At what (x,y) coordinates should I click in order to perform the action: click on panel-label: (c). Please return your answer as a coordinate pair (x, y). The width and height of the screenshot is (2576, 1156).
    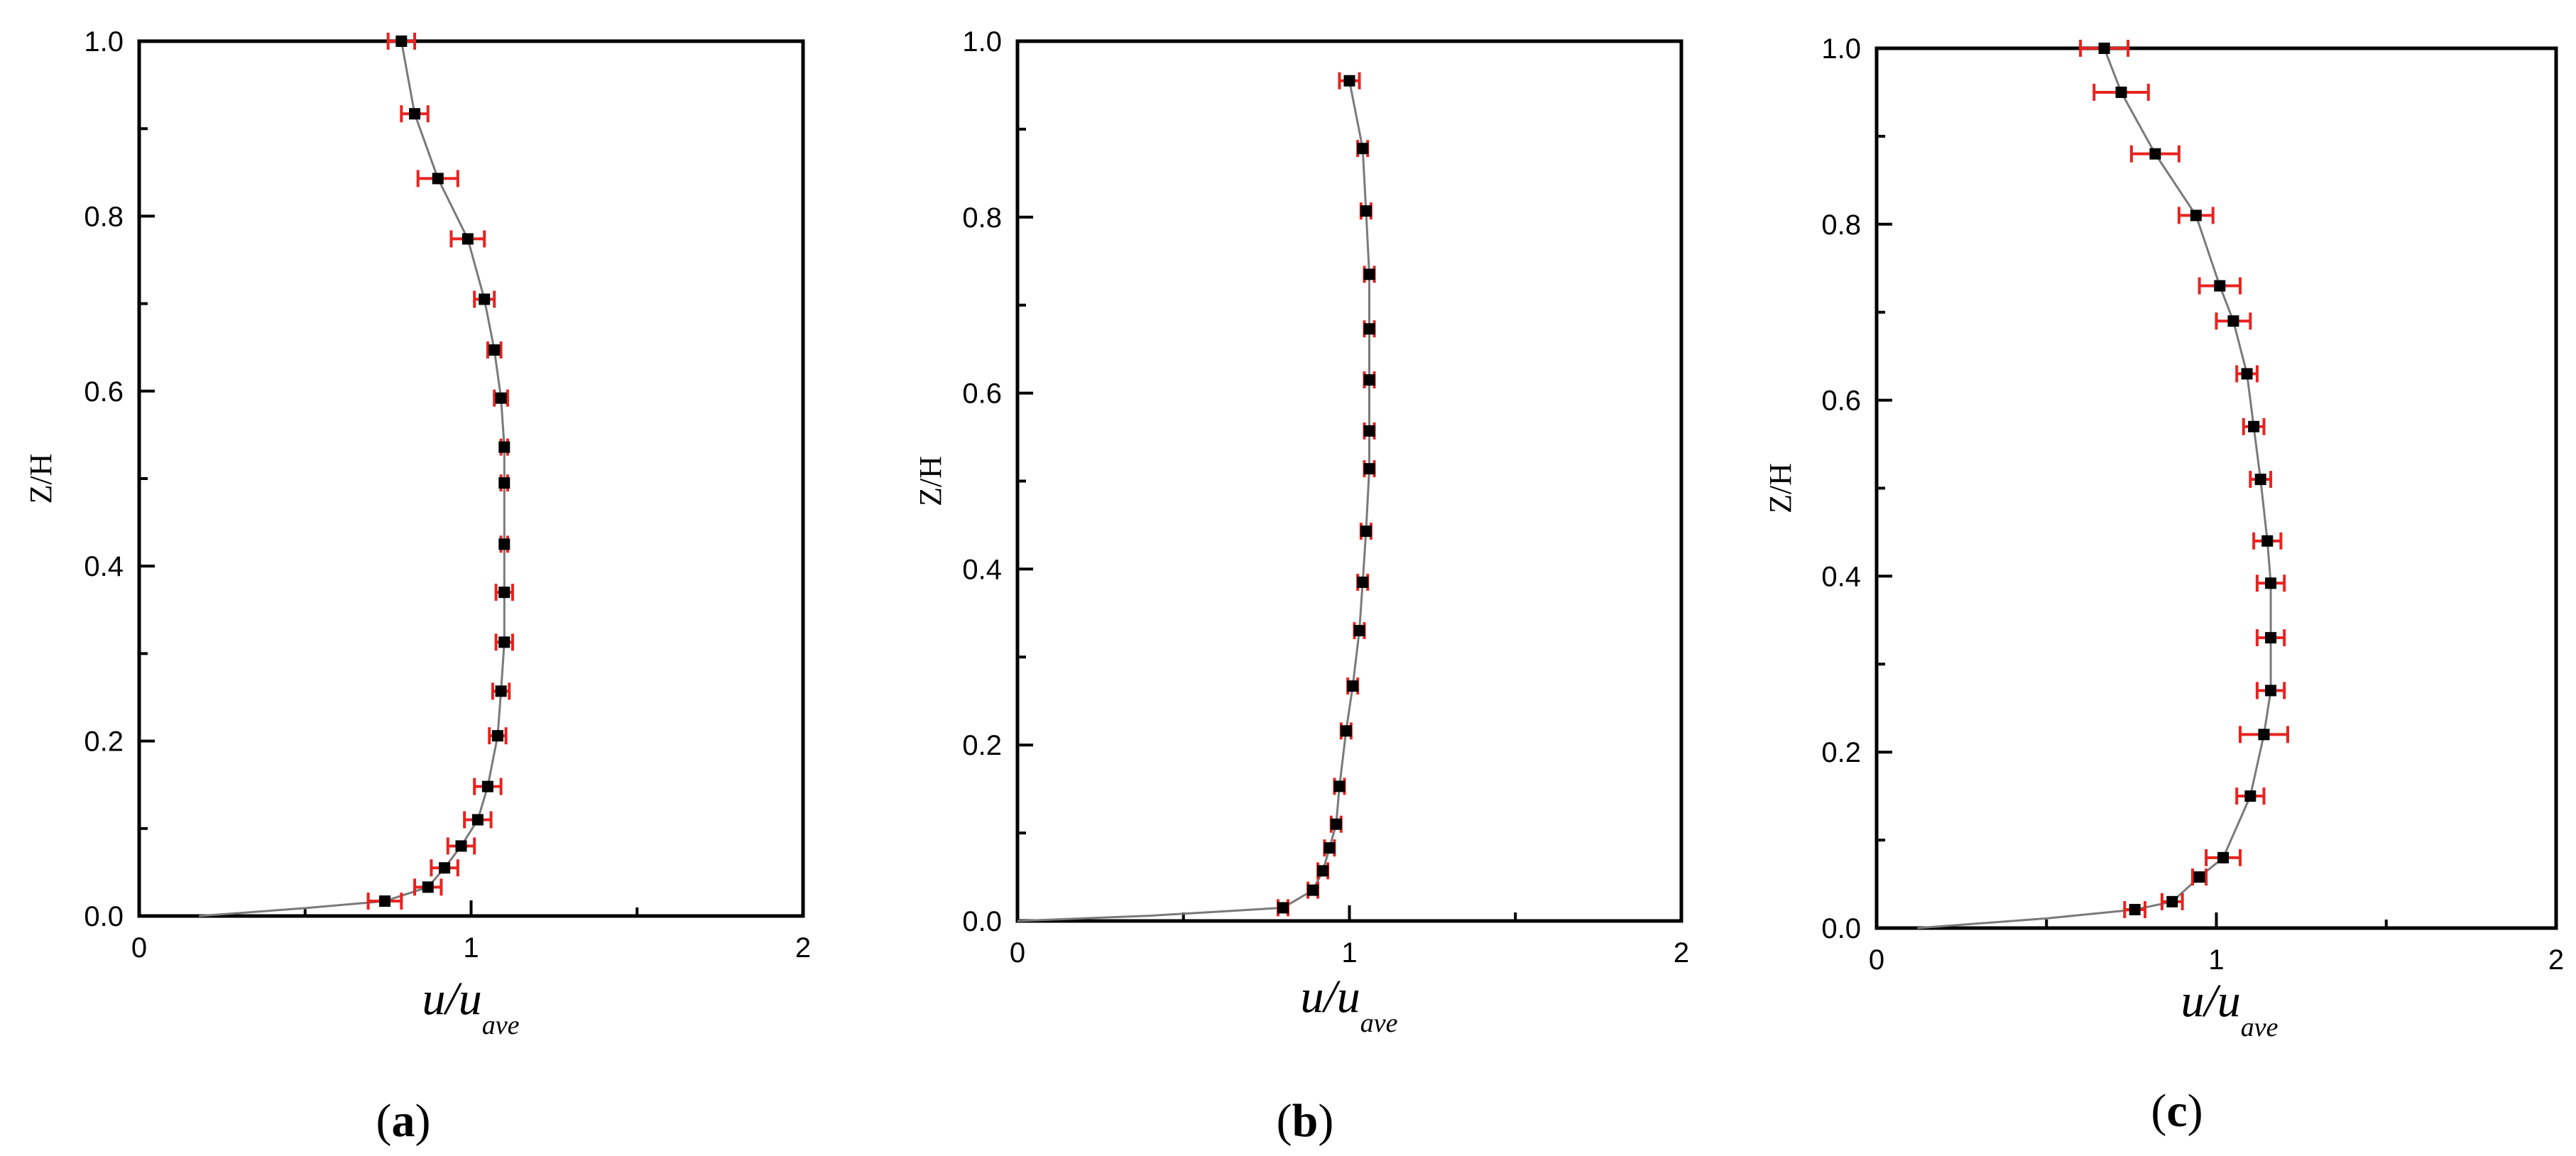
    Looking at the image, I should click on (2177, 1111).